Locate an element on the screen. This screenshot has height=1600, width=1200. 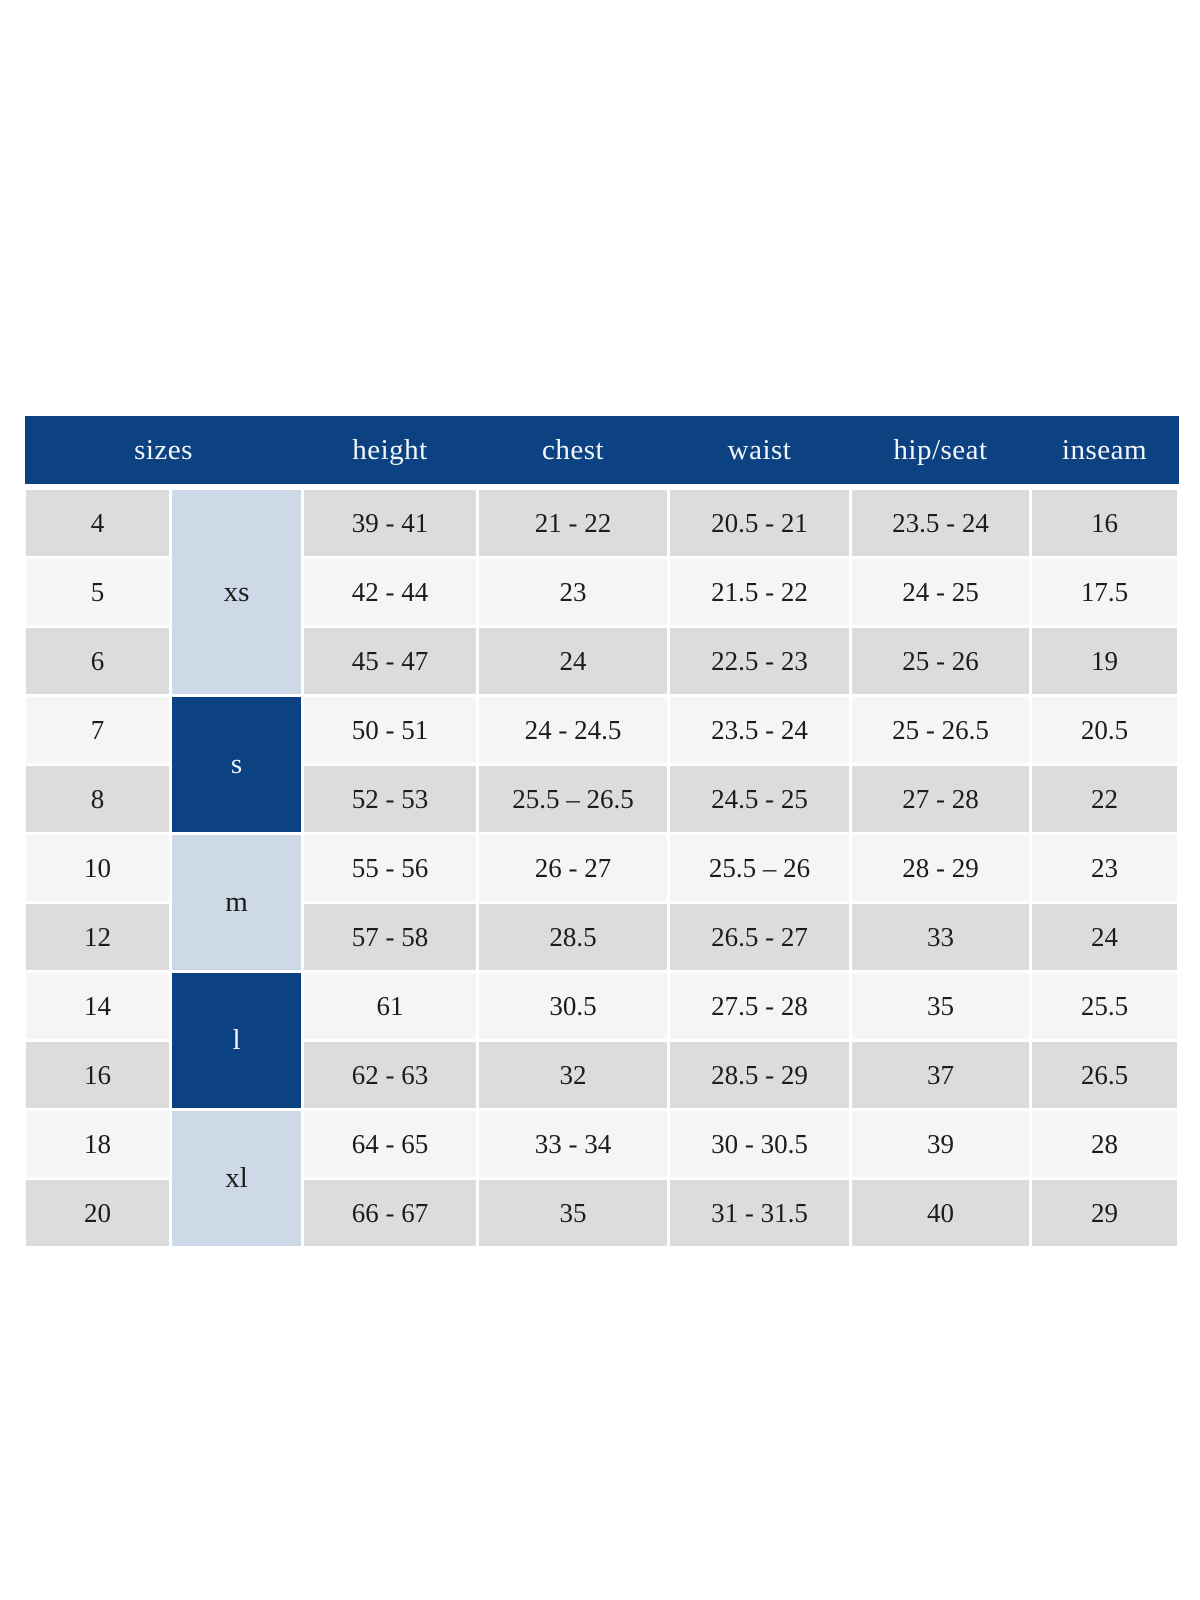
table-row: 6 45 - 47 24 22.5 - 23 25 - 26 19 is located at coordinates (601, 661).